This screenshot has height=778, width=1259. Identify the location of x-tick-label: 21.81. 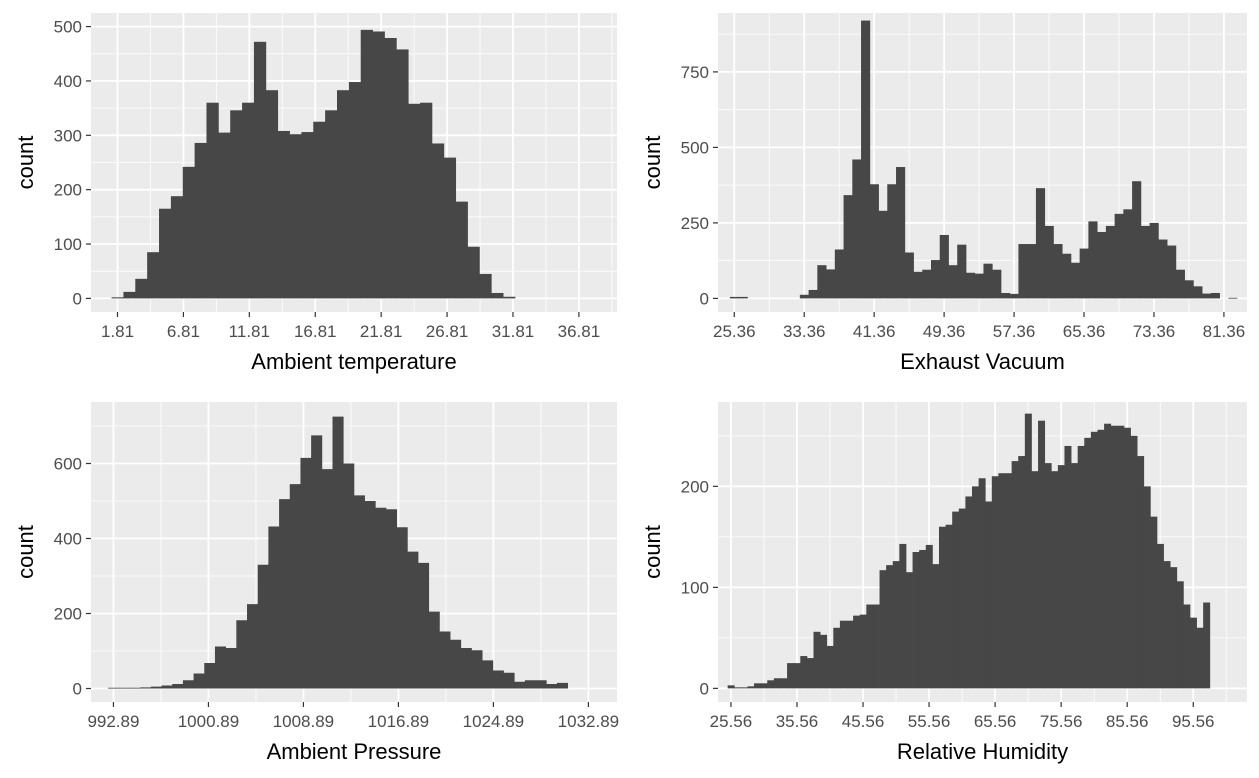
(381, 331).